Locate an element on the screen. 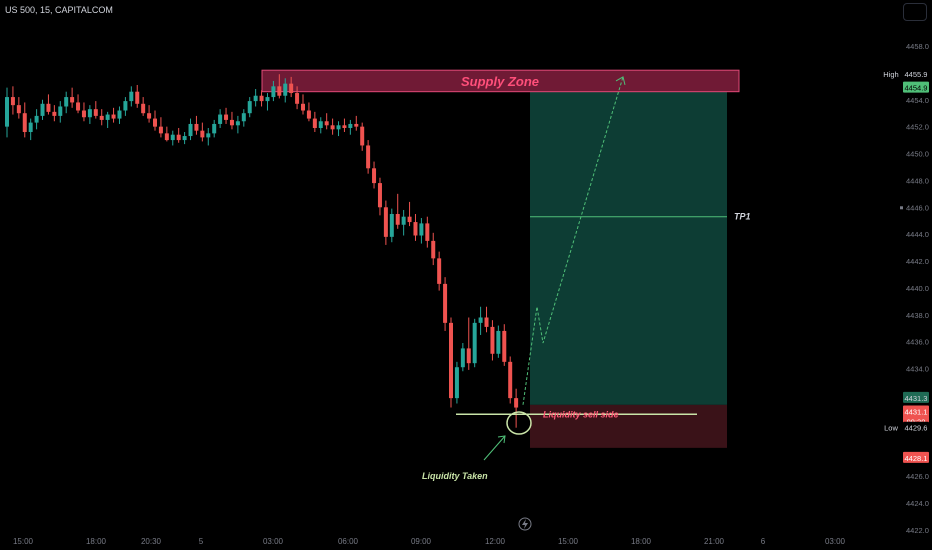 Image resolution: width=932 pixels, height=550 pixels. target-zone is located at coordinates (628, 248).